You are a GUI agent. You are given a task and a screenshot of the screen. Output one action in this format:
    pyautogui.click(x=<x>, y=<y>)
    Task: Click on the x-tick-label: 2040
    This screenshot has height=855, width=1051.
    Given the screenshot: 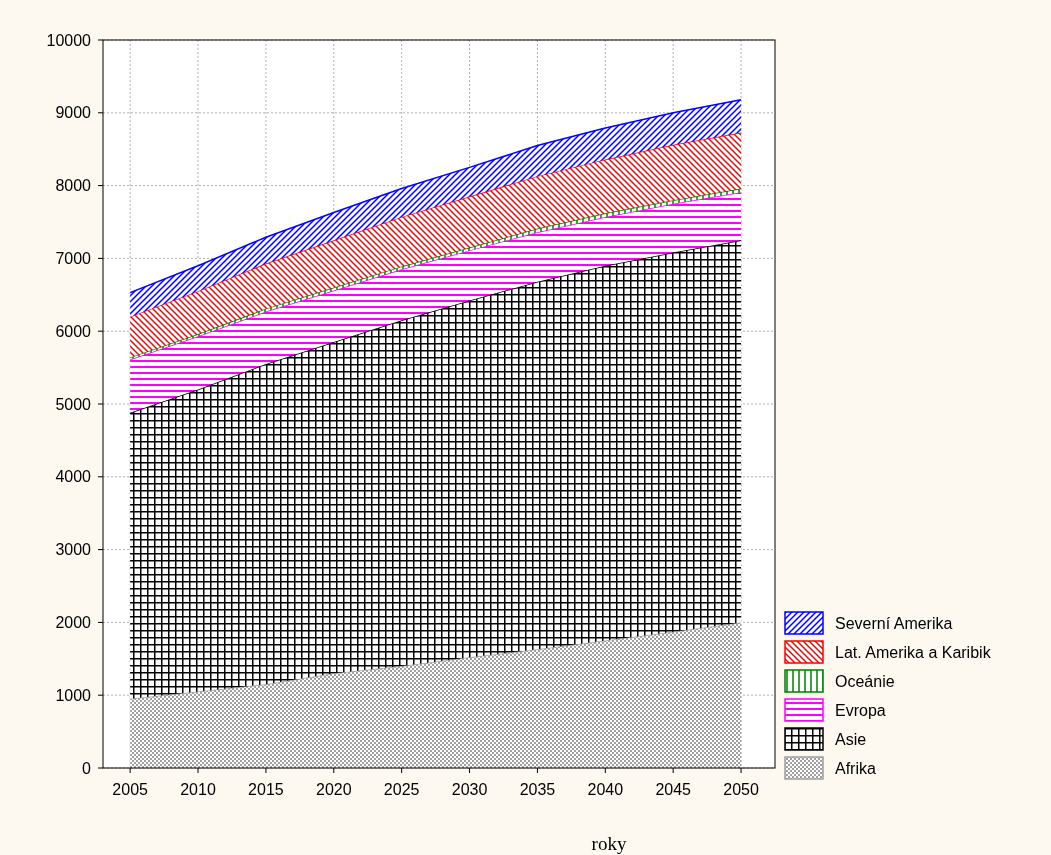 What is the action you would take?
    pyautogui.click(x=605, y=789)
    